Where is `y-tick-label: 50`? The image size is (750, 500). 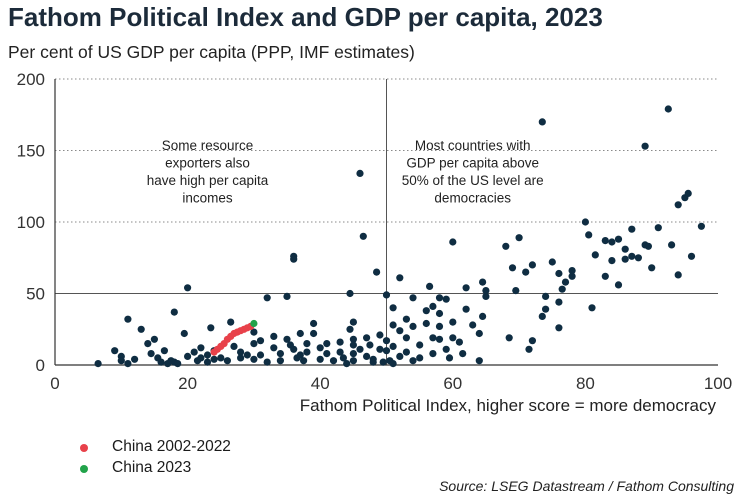
y-tick-label: 50 is located at coordinates (35, 294).